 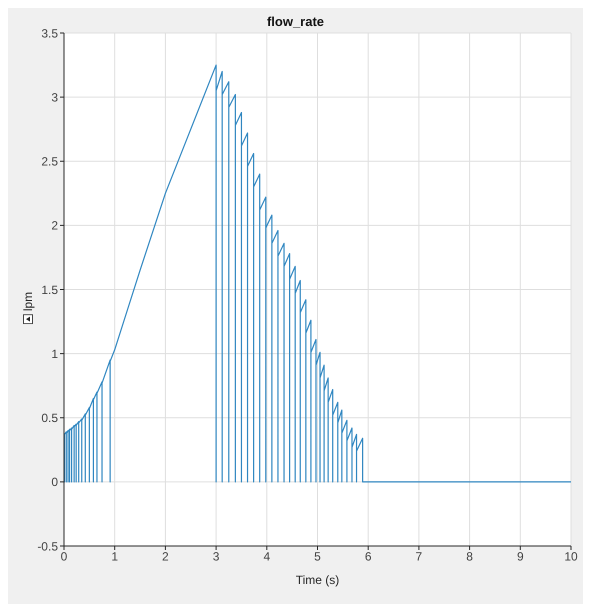 What do you see at coordinates (295, 21) in the screenshot?
I see `chart-title: flow_rate` at bounding box center [295, 21].